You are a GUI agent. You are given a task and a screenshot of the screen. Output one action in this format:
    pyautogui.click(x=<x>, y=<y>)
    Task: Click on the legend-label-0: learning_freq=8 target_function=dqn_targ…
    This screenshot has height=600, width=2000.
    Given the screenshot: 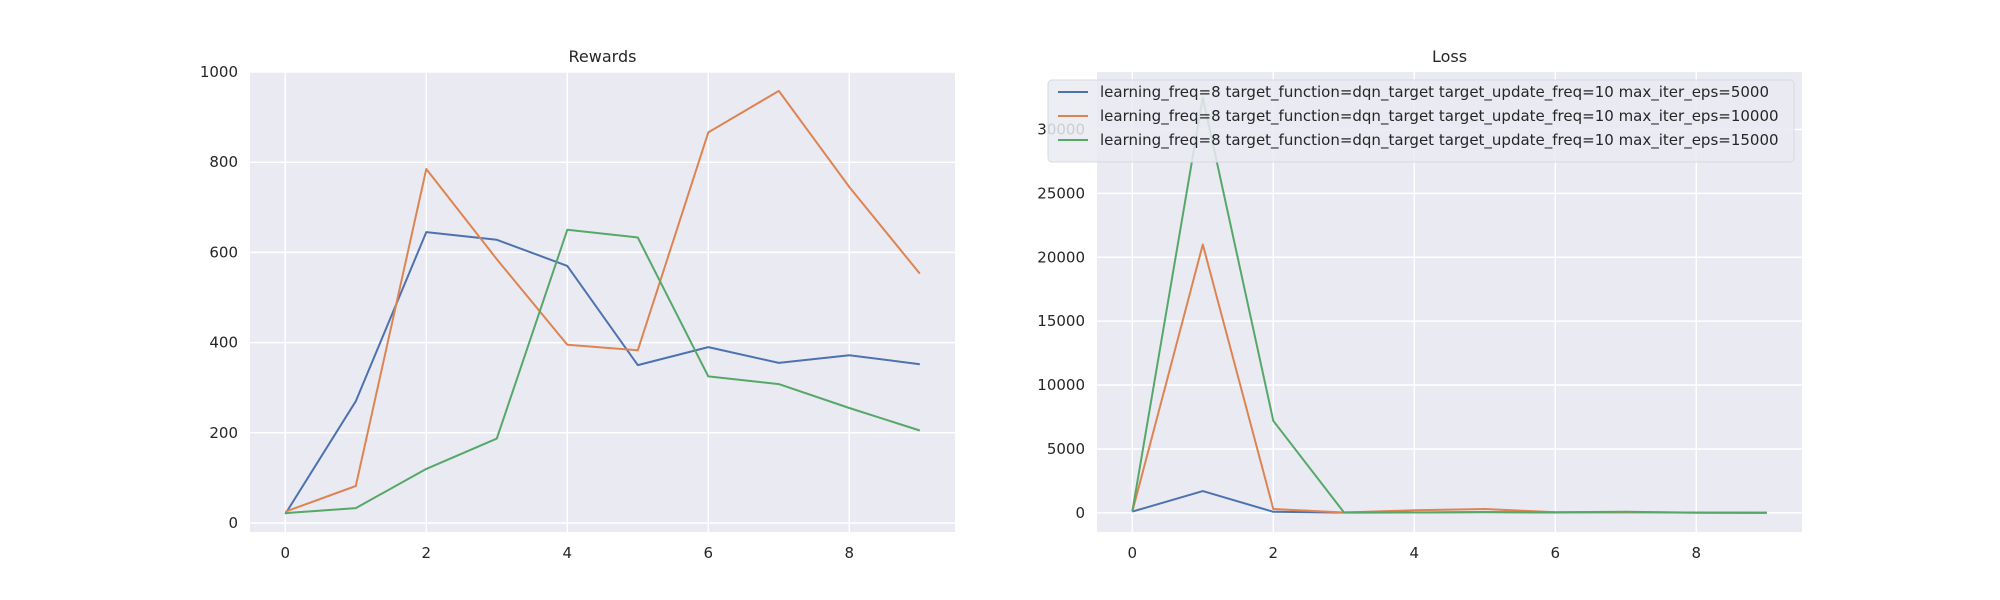 What is the action you would take?
    pyautogui.click(x=1434, y=92)
    